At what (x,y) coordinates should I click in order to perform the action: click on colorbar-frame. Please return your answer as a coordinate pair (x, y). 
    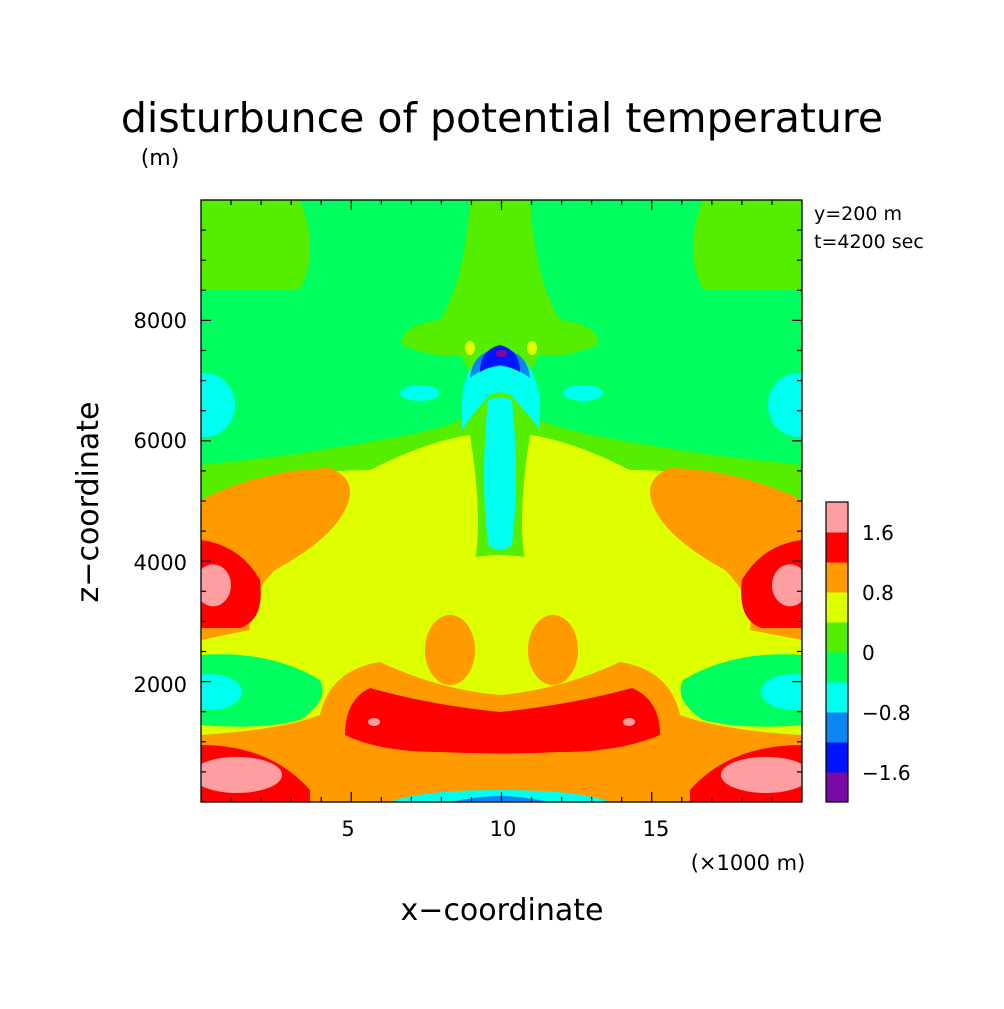
    Looking at the image, I should click on (837, 652).